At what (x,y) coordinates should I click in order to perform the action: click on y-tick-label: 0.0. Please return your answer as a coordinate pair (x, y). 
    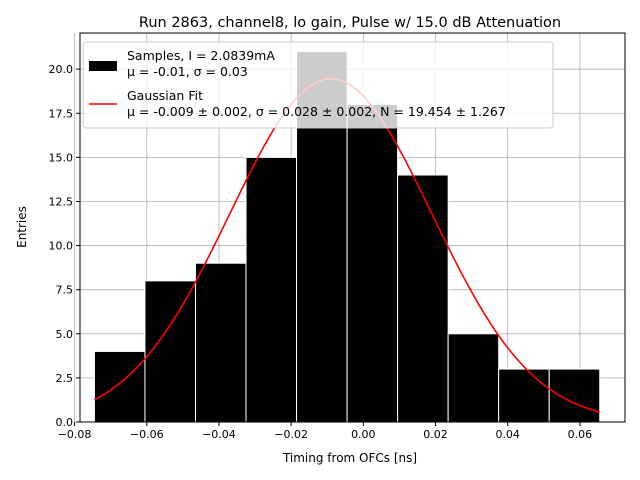
    Looking at the image, I should click on (65, 422).